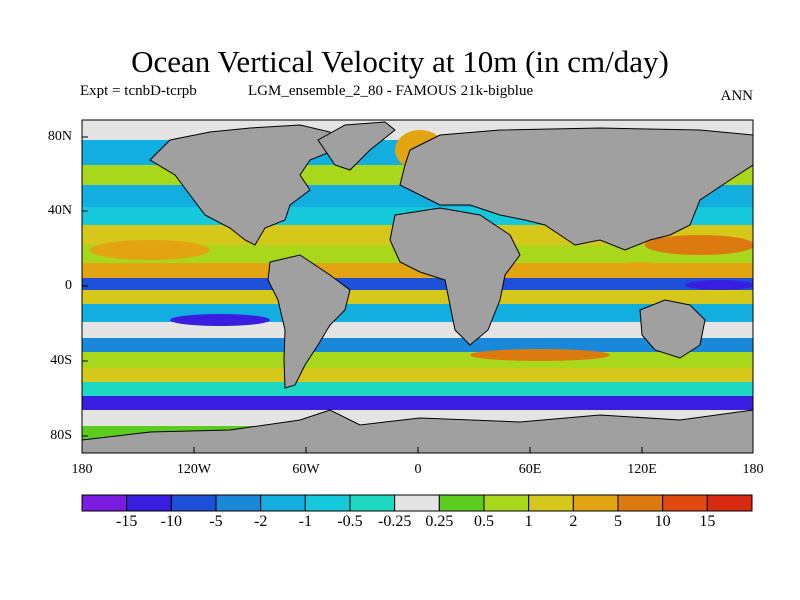 This screenshot has width=800, height=600. What do you see at coordinates (573, 521) in the screenshot?
I see `colorbar-tick-label: 2` at bounding box center [573, 521].